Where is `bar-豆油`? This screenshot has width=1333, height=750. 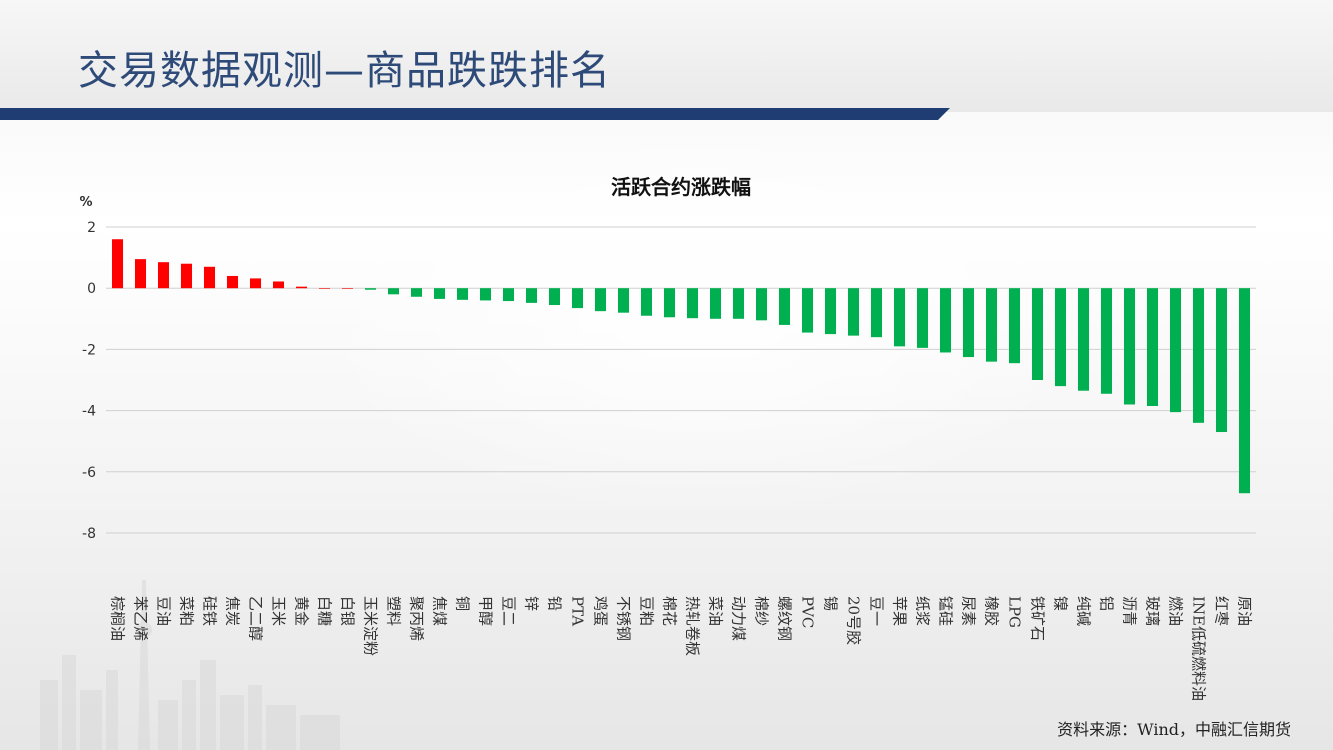 bar-豆油 is located at coordinates (163, 275).